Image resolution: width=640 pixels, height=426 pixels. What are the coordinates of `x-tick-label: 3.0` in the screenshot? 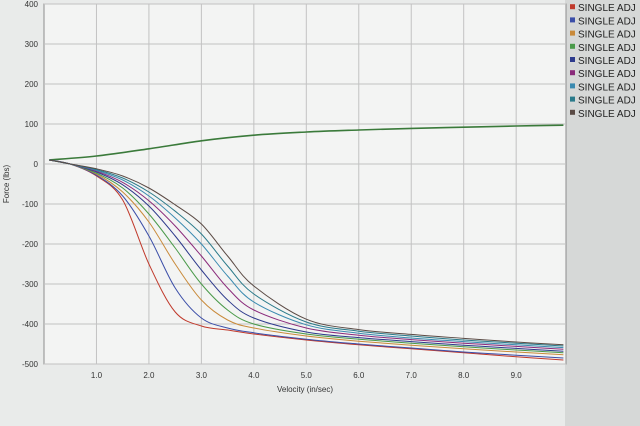 It's located at (202, 375).